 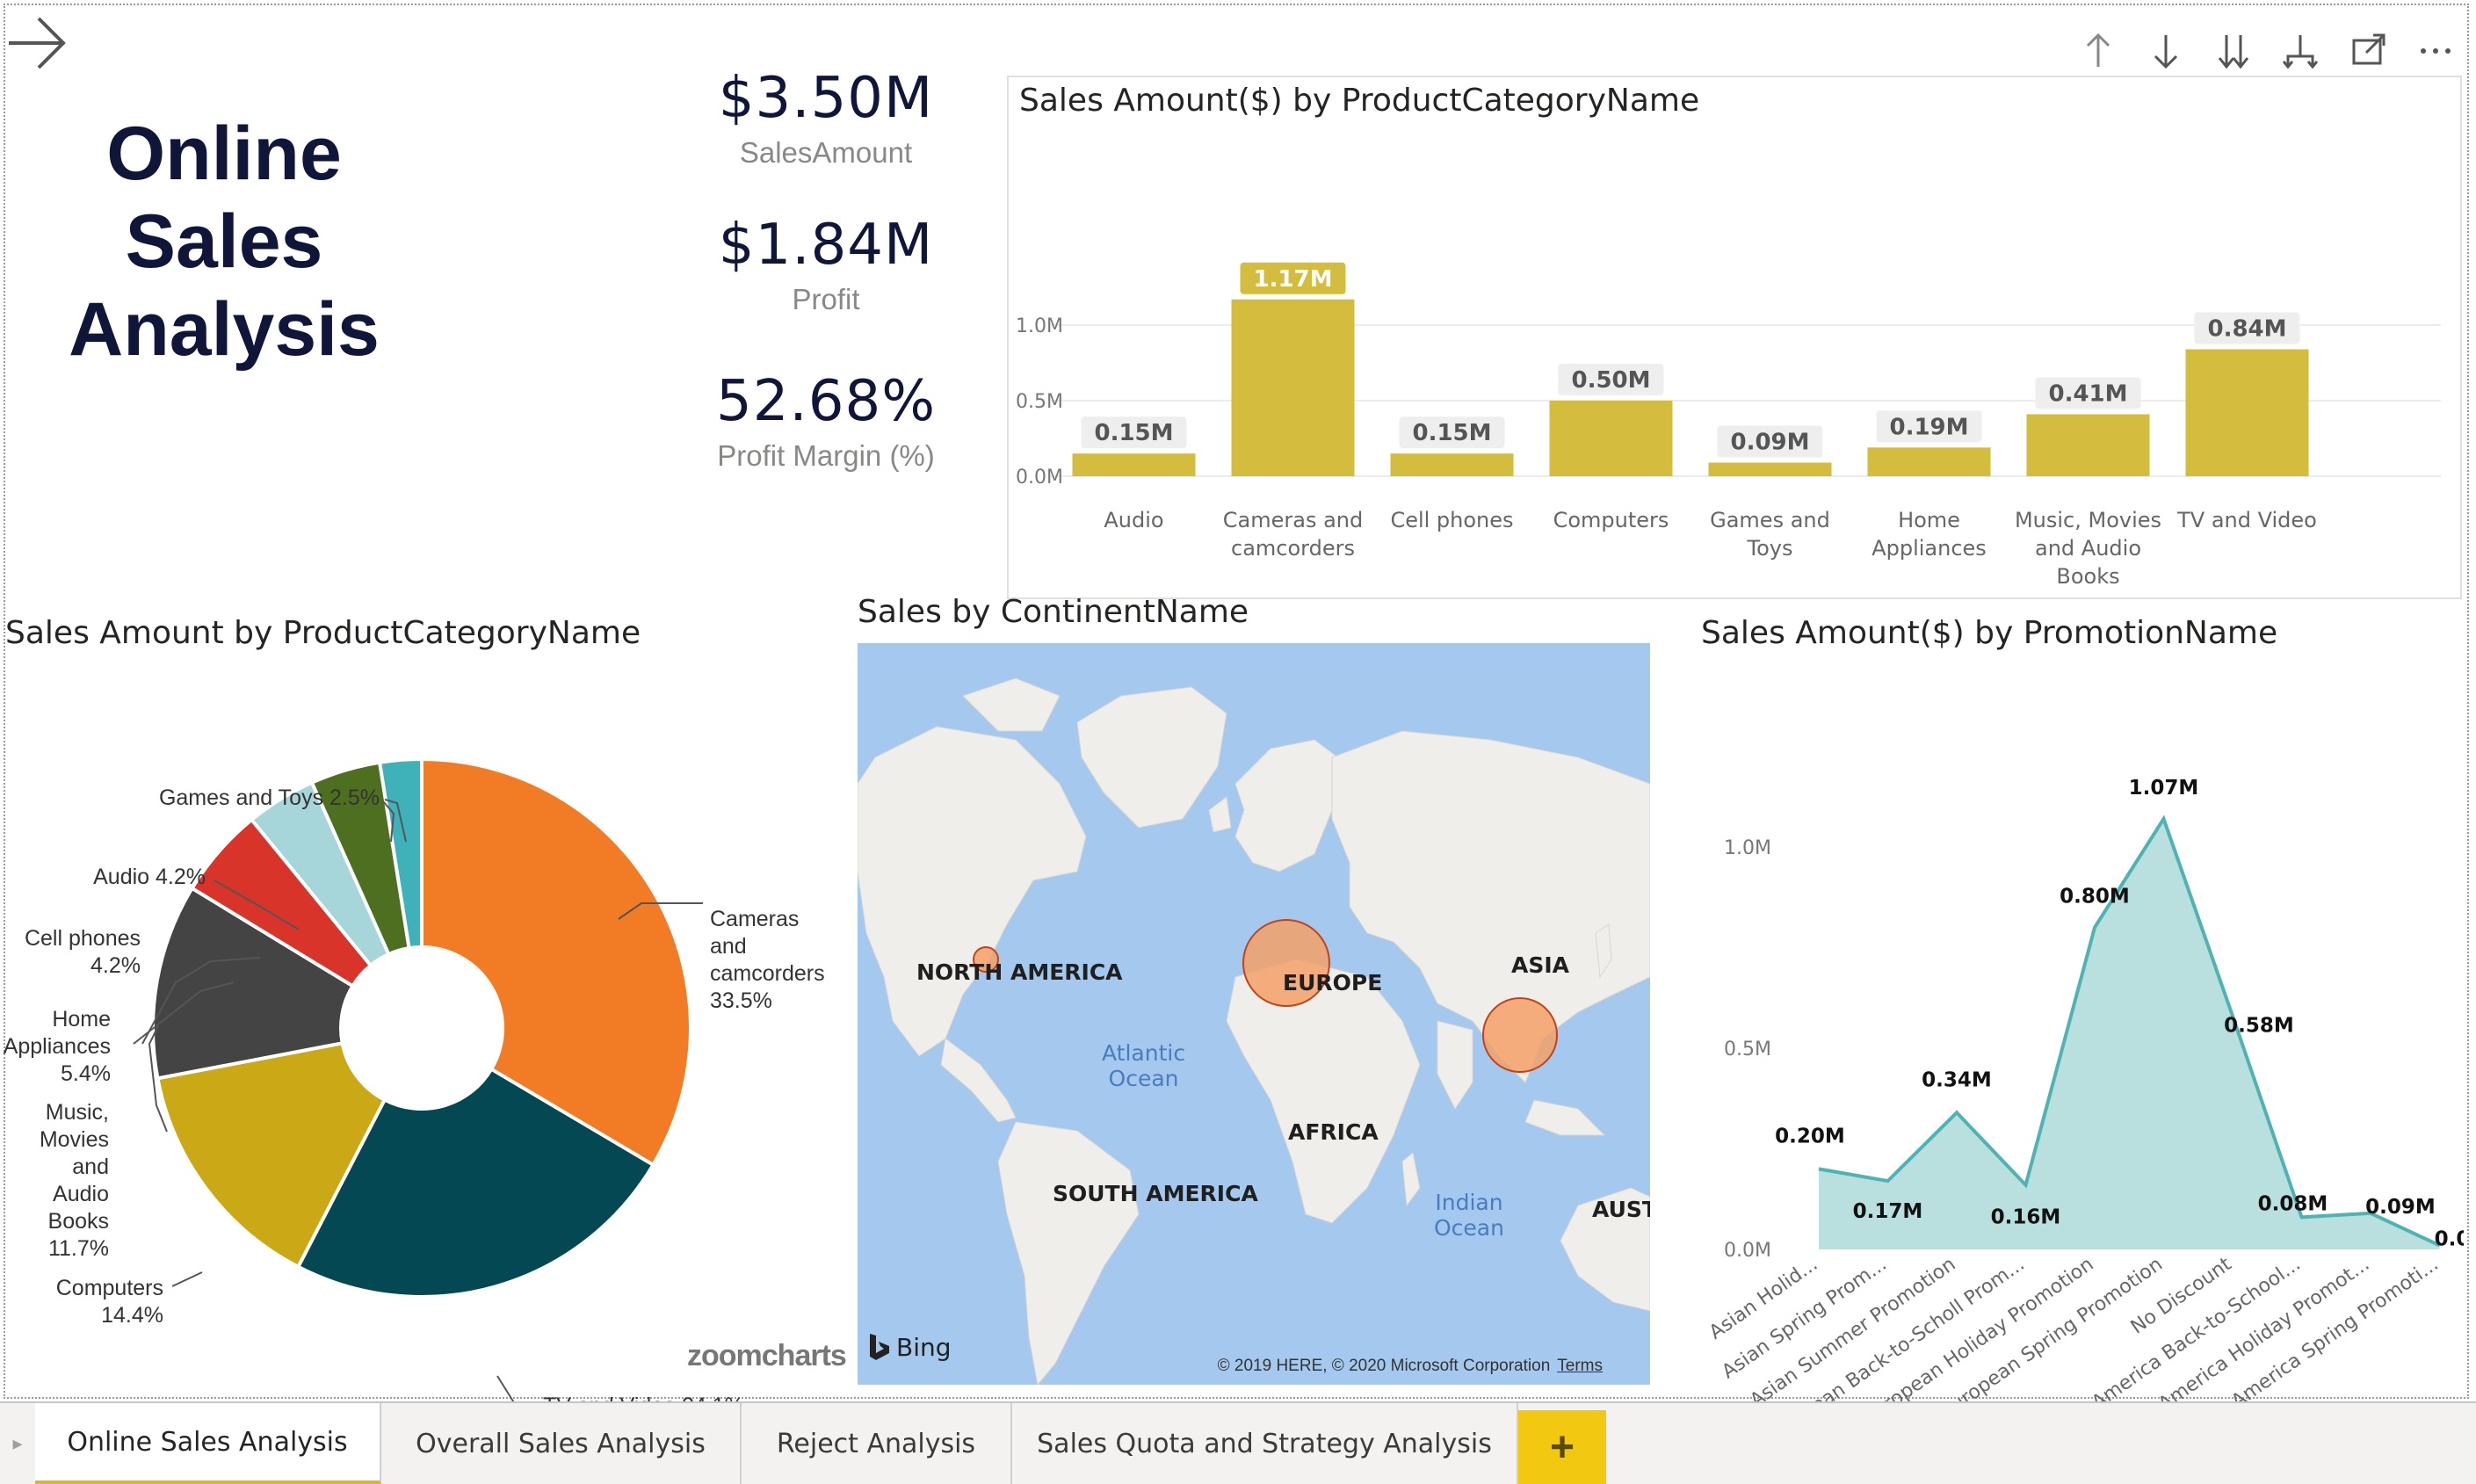 I want to click on report-title: Online Sales Analysis, so click(x=224, y=242).